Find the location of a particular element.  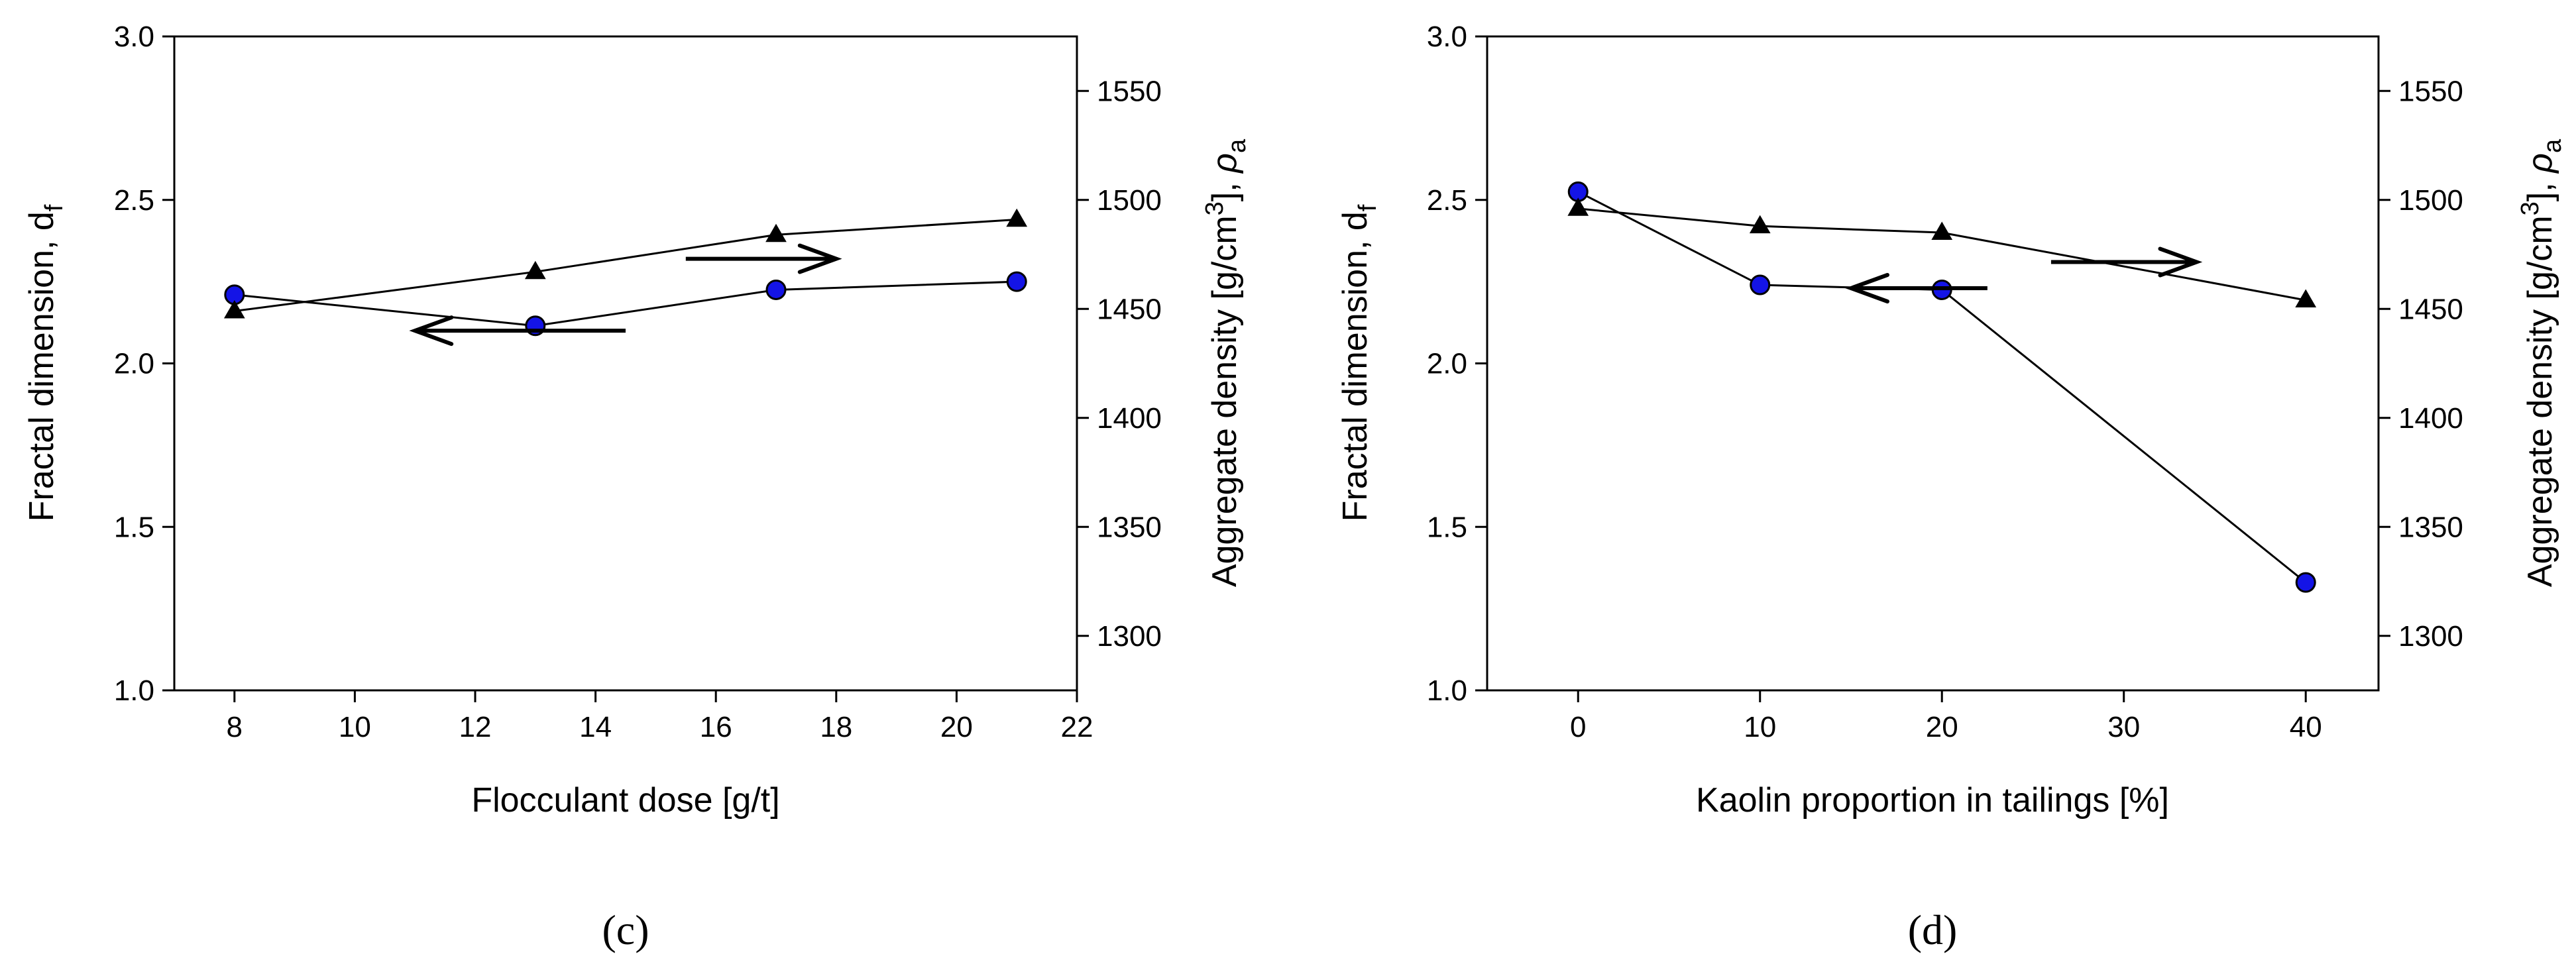

panel-c-x-tick-label: 16 is located at coordinates (716, 727).